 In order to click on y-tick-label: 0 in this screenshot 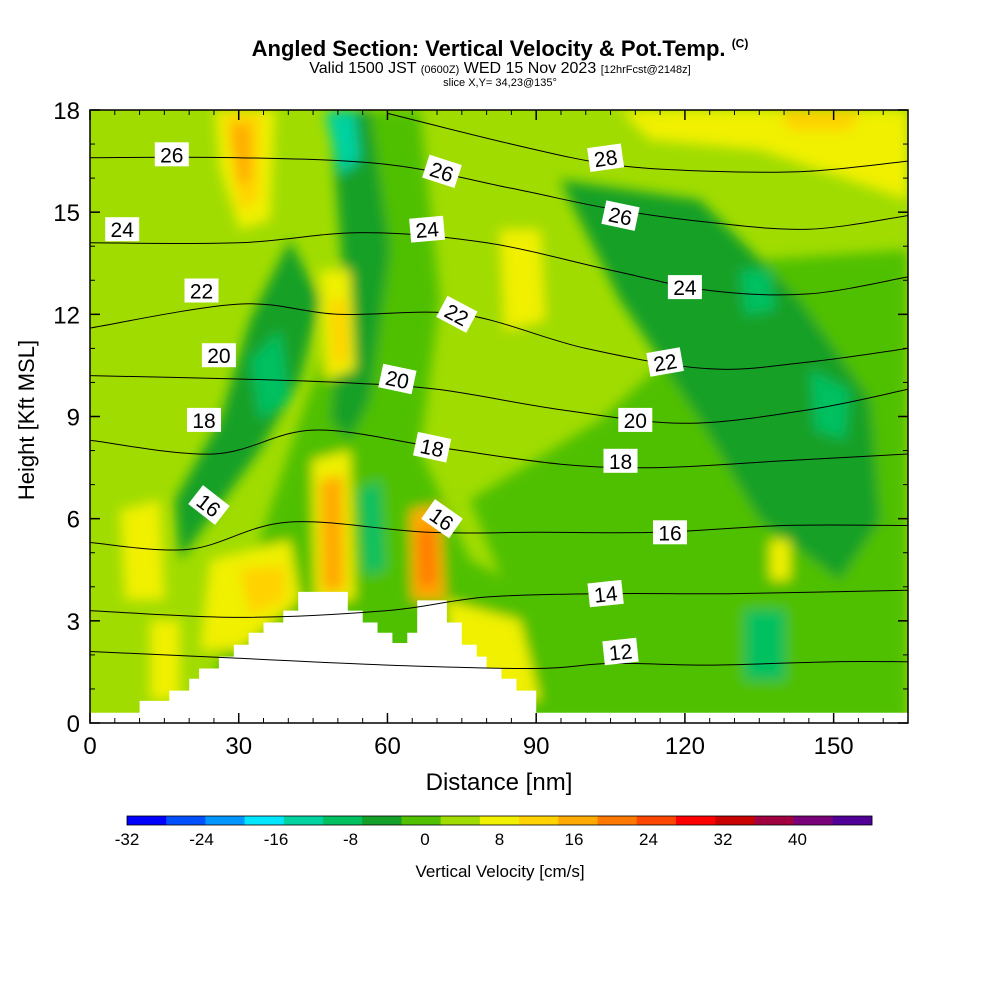, I will do `click(73, 724)`.